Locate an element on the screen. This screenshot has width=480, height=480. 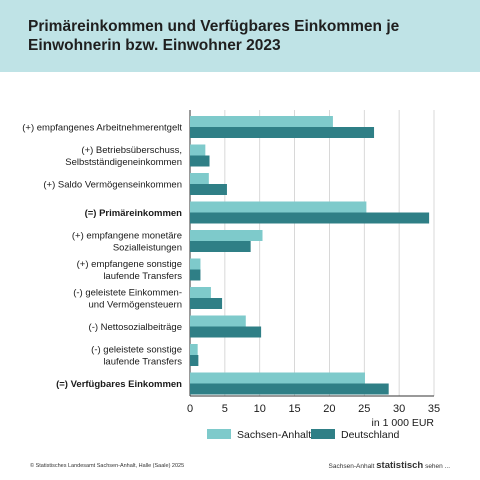
category-label-line: (-) Nettosozialbeiträge is located at coordinates (135, 327).